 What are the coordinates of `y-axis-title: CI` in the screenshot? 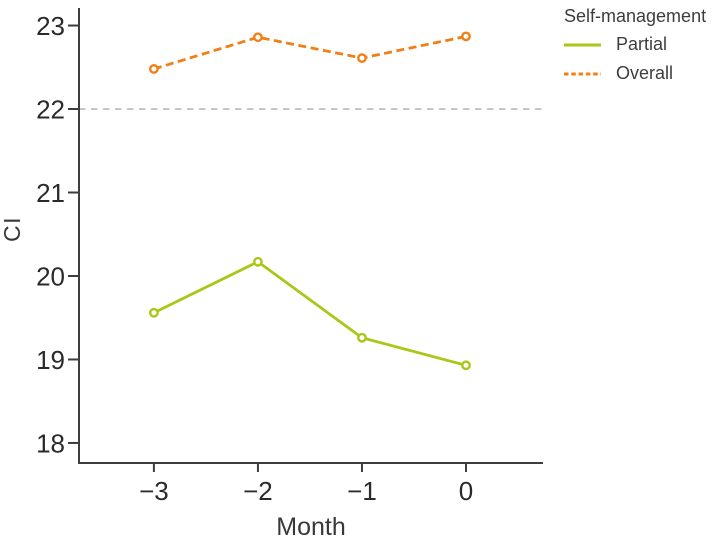 It's located at (12, 229).